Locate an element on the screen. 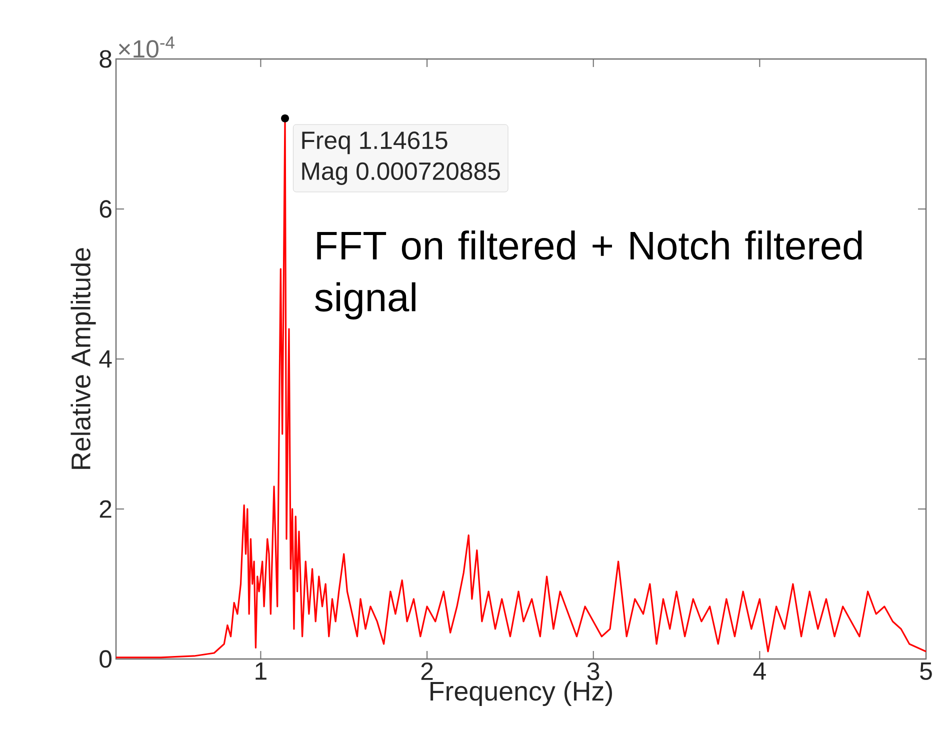 The width and height of the screenshot is (941, 756). annotation: Freq 1.14615 is located at coordinates (375, 143).